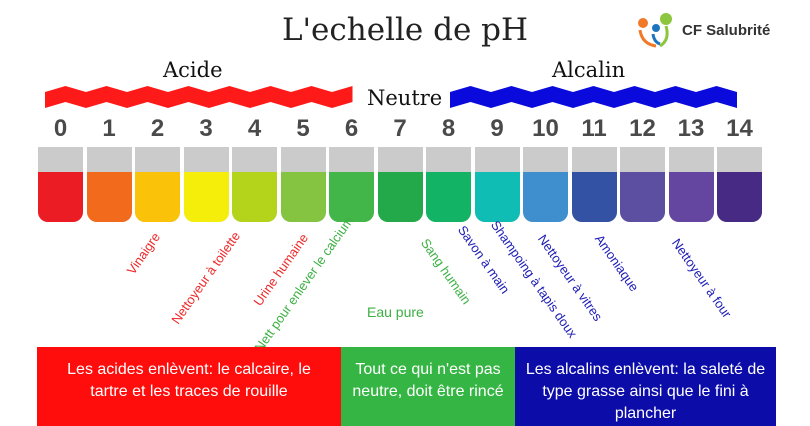 This screenshot has width=810, height=426. Describe the element at coordinates (143, 253) in the screenshot. I see `label-vinaigre: Vinaigre` at that location.